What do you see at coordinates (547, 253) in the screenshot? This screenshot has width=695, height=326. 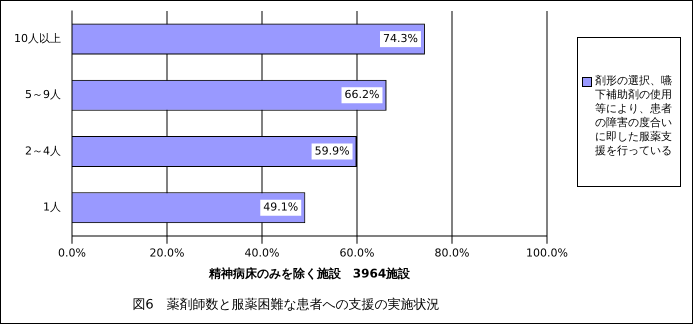 I see `x-tick-label: 100.0%` at bounding box center [547, 253].